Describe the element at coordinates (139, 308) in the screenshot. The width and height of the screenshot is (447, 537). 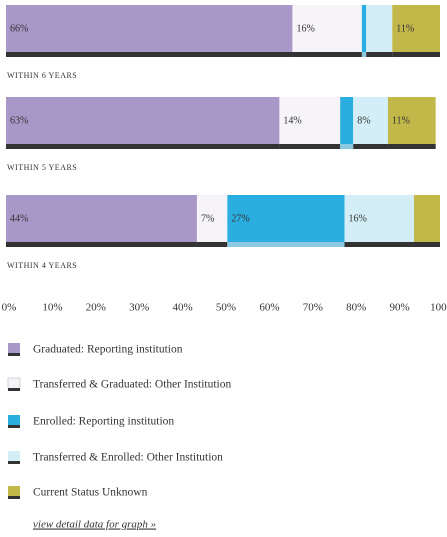
I see `x-tick-label: 30%` at that location.